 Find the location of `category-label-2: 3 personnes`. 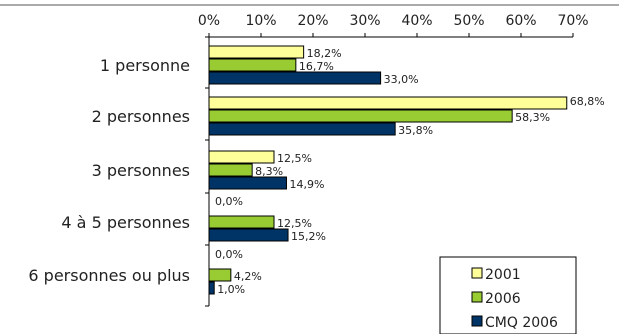

category-label-2: 3 personnes is located at coordinates (141, 170).